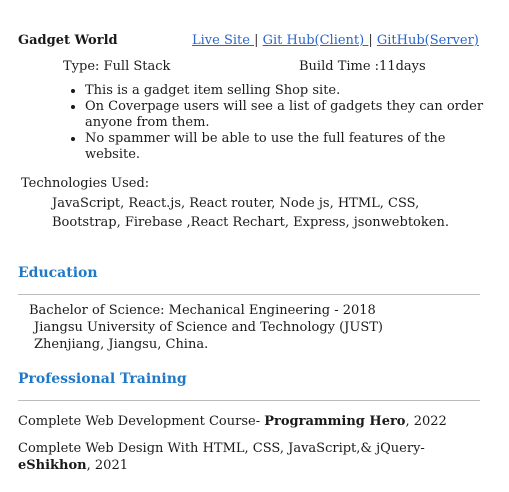 Image resolution: width=509 pixels, height=492 pixels. Describe the element at coordinates (58, 273) in the screenshot. I see `education-heading: Education` at that location.